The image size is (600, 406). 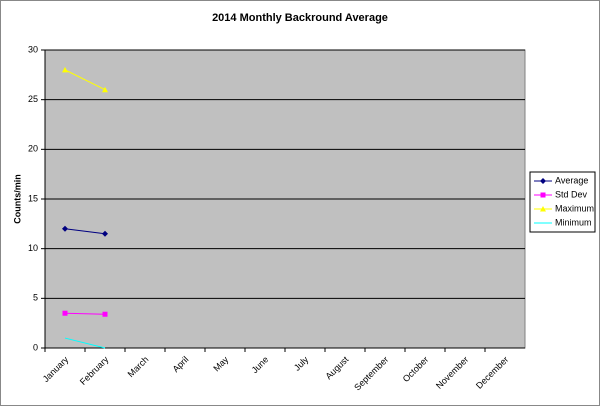 I want to click on y-axis-label: Counts/min, so click(x=17, y=199).